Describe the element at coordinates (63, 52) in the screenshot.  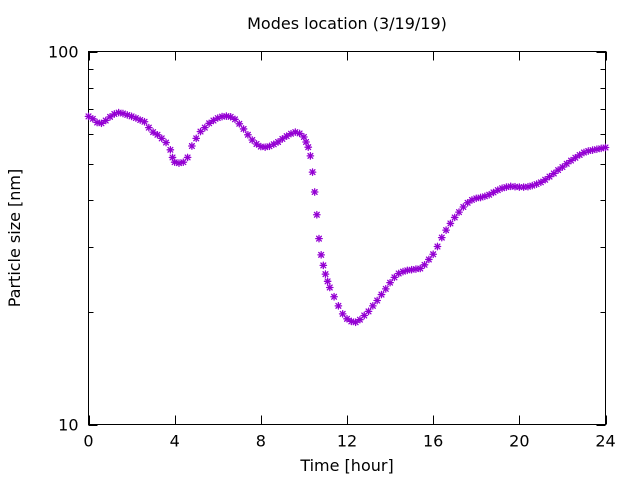
I see `y-tick-label: 100` at that location.